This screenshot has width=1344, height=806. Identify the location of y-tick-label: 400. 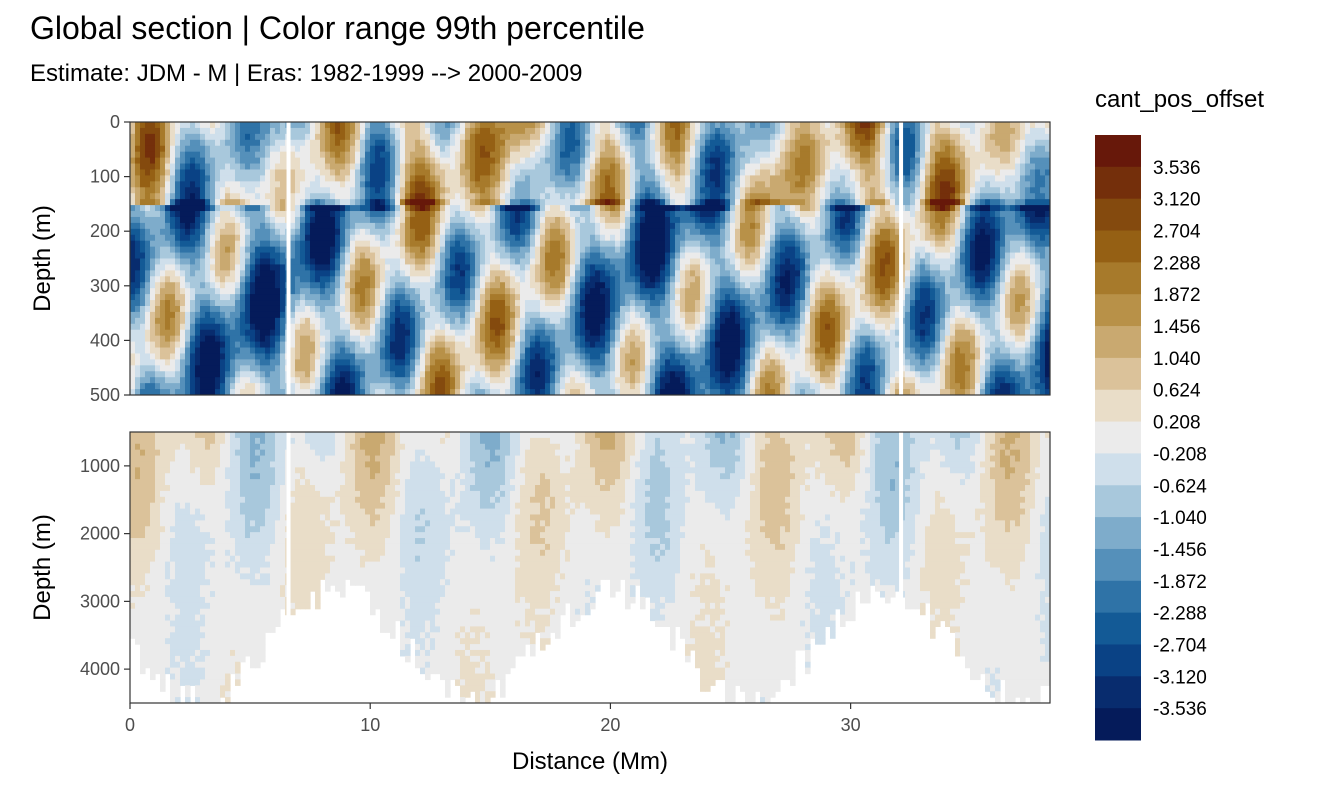
(105, 340).